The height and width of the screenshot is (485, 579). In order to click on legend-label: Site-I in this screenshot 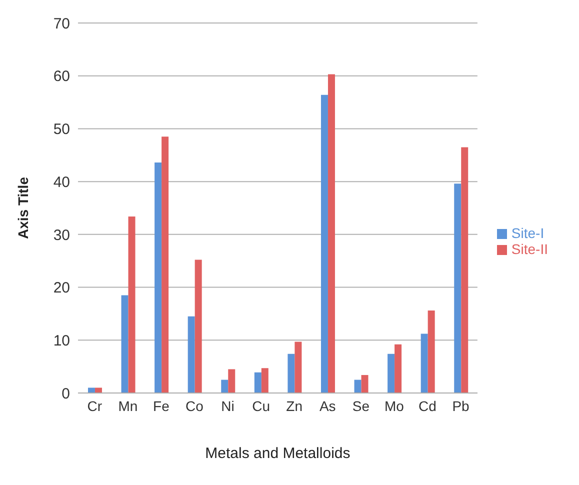, I will do `click(527, 232)`.